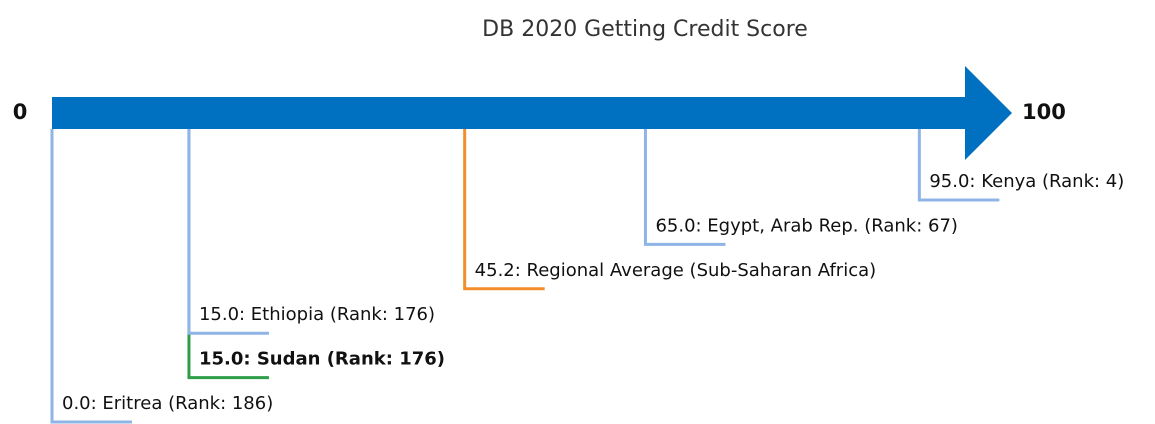 The height and width of the screenshot is (424, 1155). What do you see at coordinates (806, 225) in the screenshot?
I see `value-label: 65.0: Egypt, Arab Rep. (Rank: 67)` at bounding box center [806, 225].